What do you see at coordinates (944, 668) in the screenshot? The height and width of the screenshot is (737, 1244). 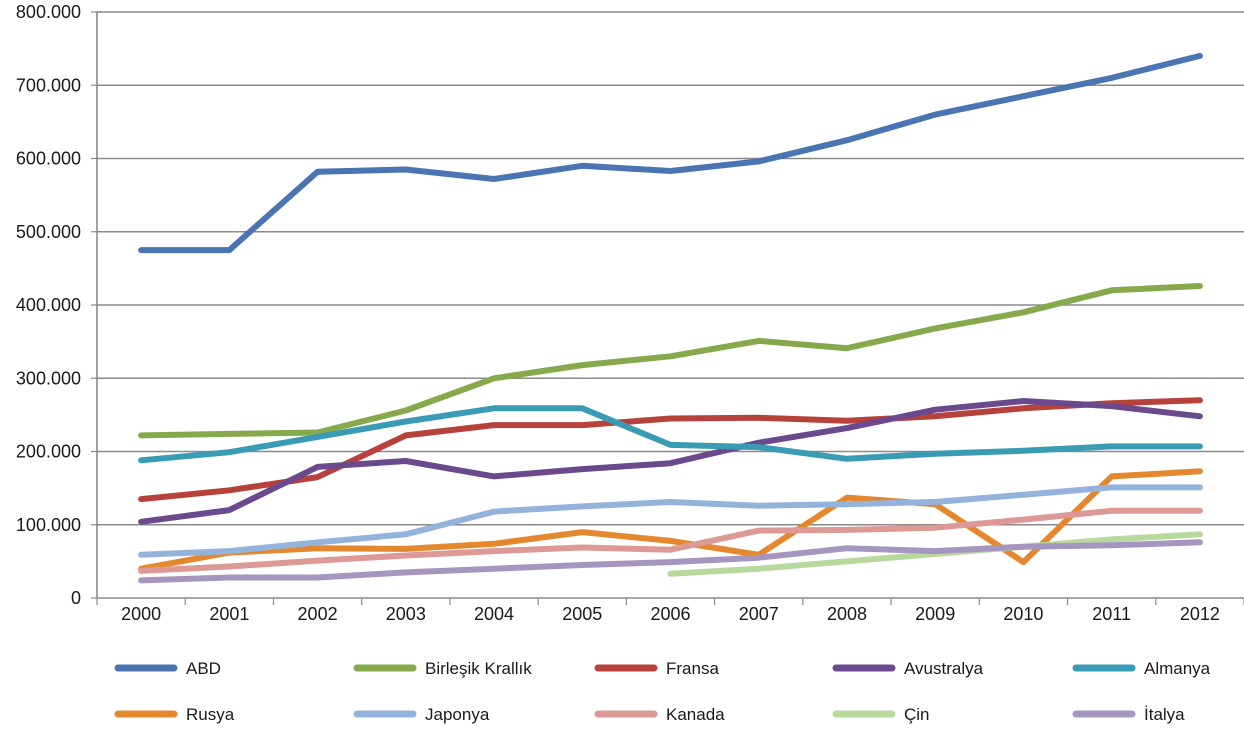 I see `legend-label: Avustralya` at bounding box center [944, 668].